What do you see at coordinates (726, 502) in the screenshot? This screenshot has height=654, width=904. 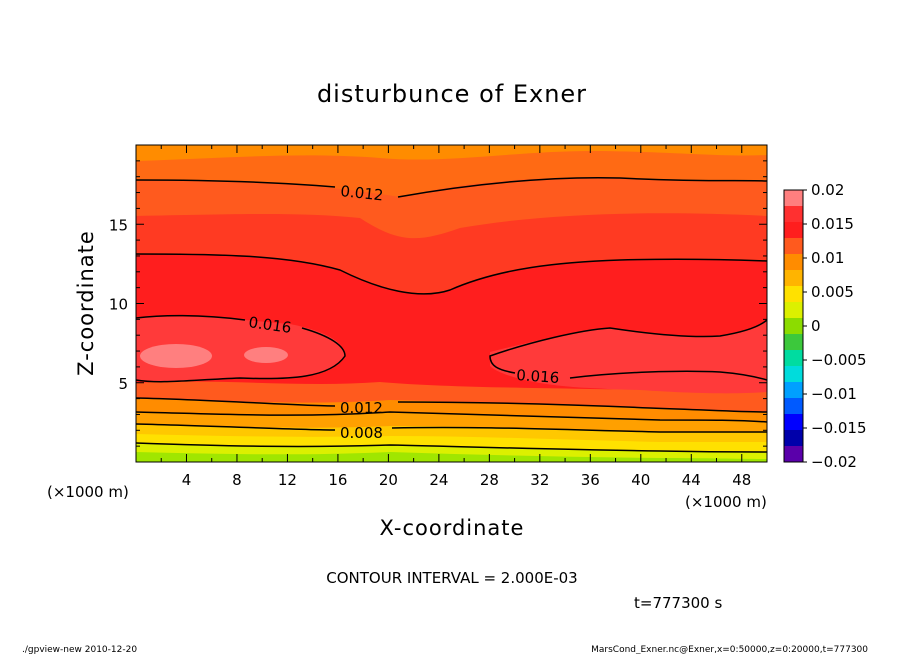 I see `x-unit-label: (×1000 m)` at bounding box center [726, 502].